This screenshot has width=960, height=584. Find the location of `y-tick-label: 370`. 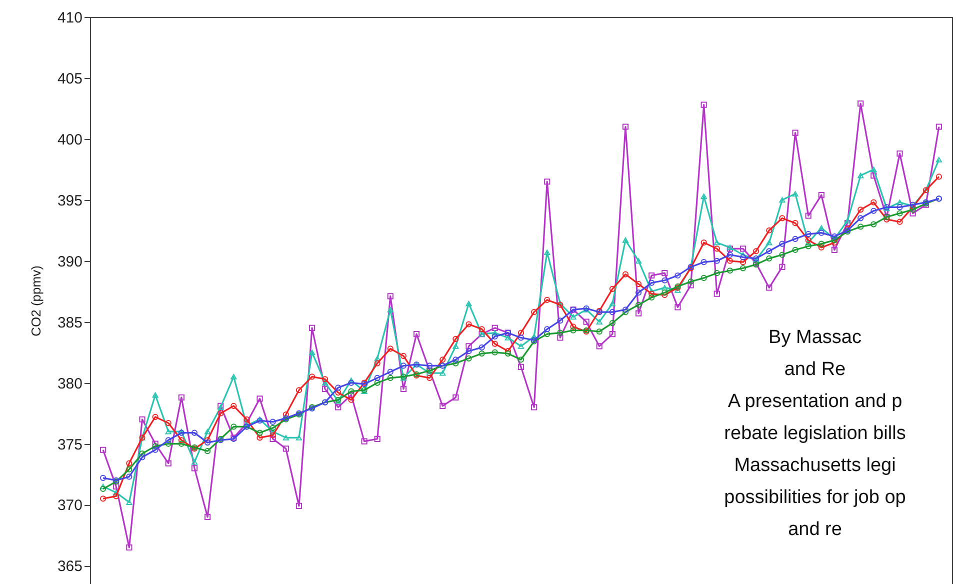

y-tick-label: 370 is located at coordinates (69, 505).